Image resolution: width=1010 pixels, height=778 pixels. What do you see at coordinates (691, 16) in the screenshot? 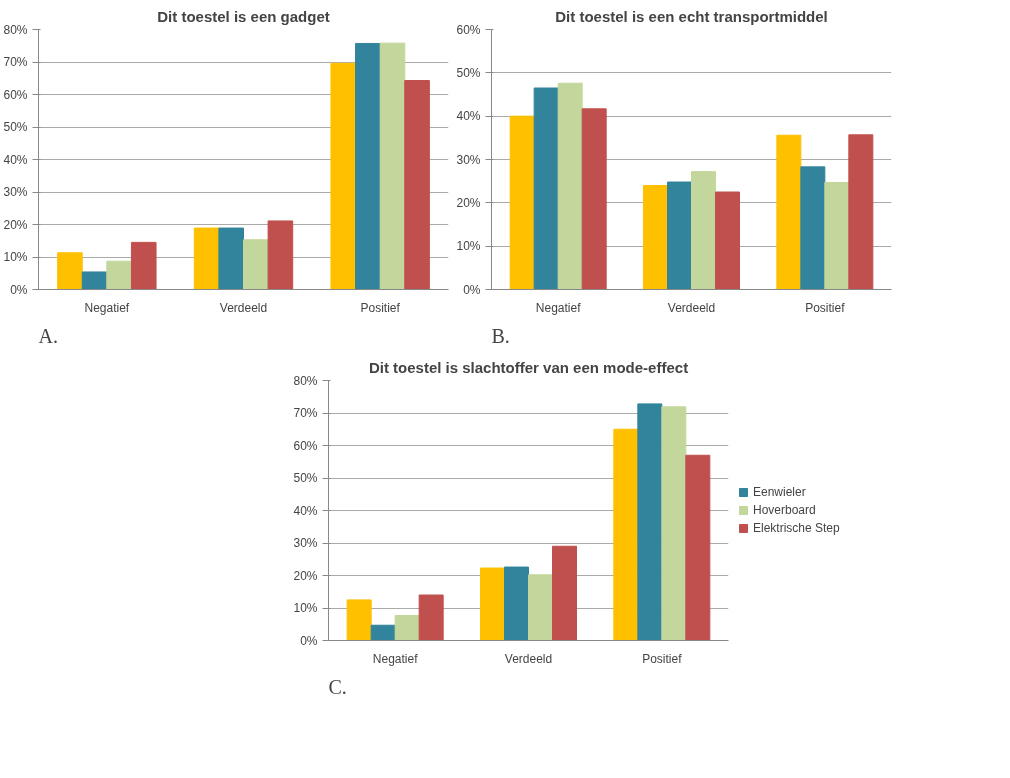
I see `chart-title: Dit toestel is een echt transportmiddel` at bounding box center [691, 16].